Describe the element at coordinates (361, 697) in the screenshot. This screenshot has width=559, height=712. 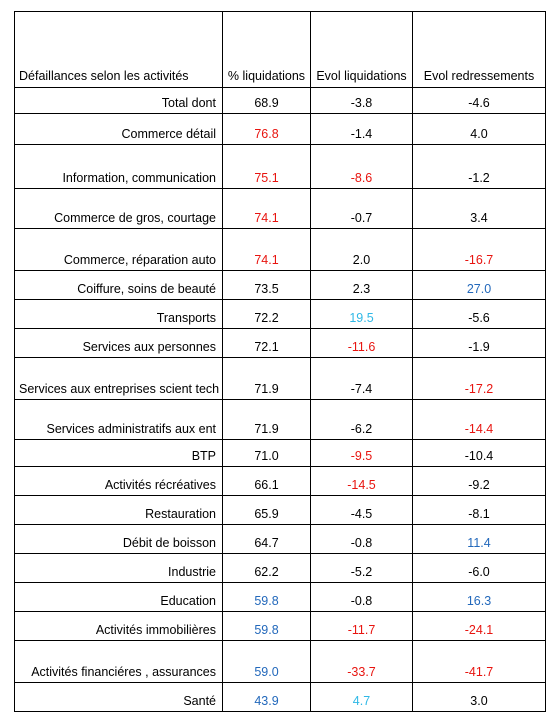
I see `evol-liquidations-cell: 4.7` at that location.